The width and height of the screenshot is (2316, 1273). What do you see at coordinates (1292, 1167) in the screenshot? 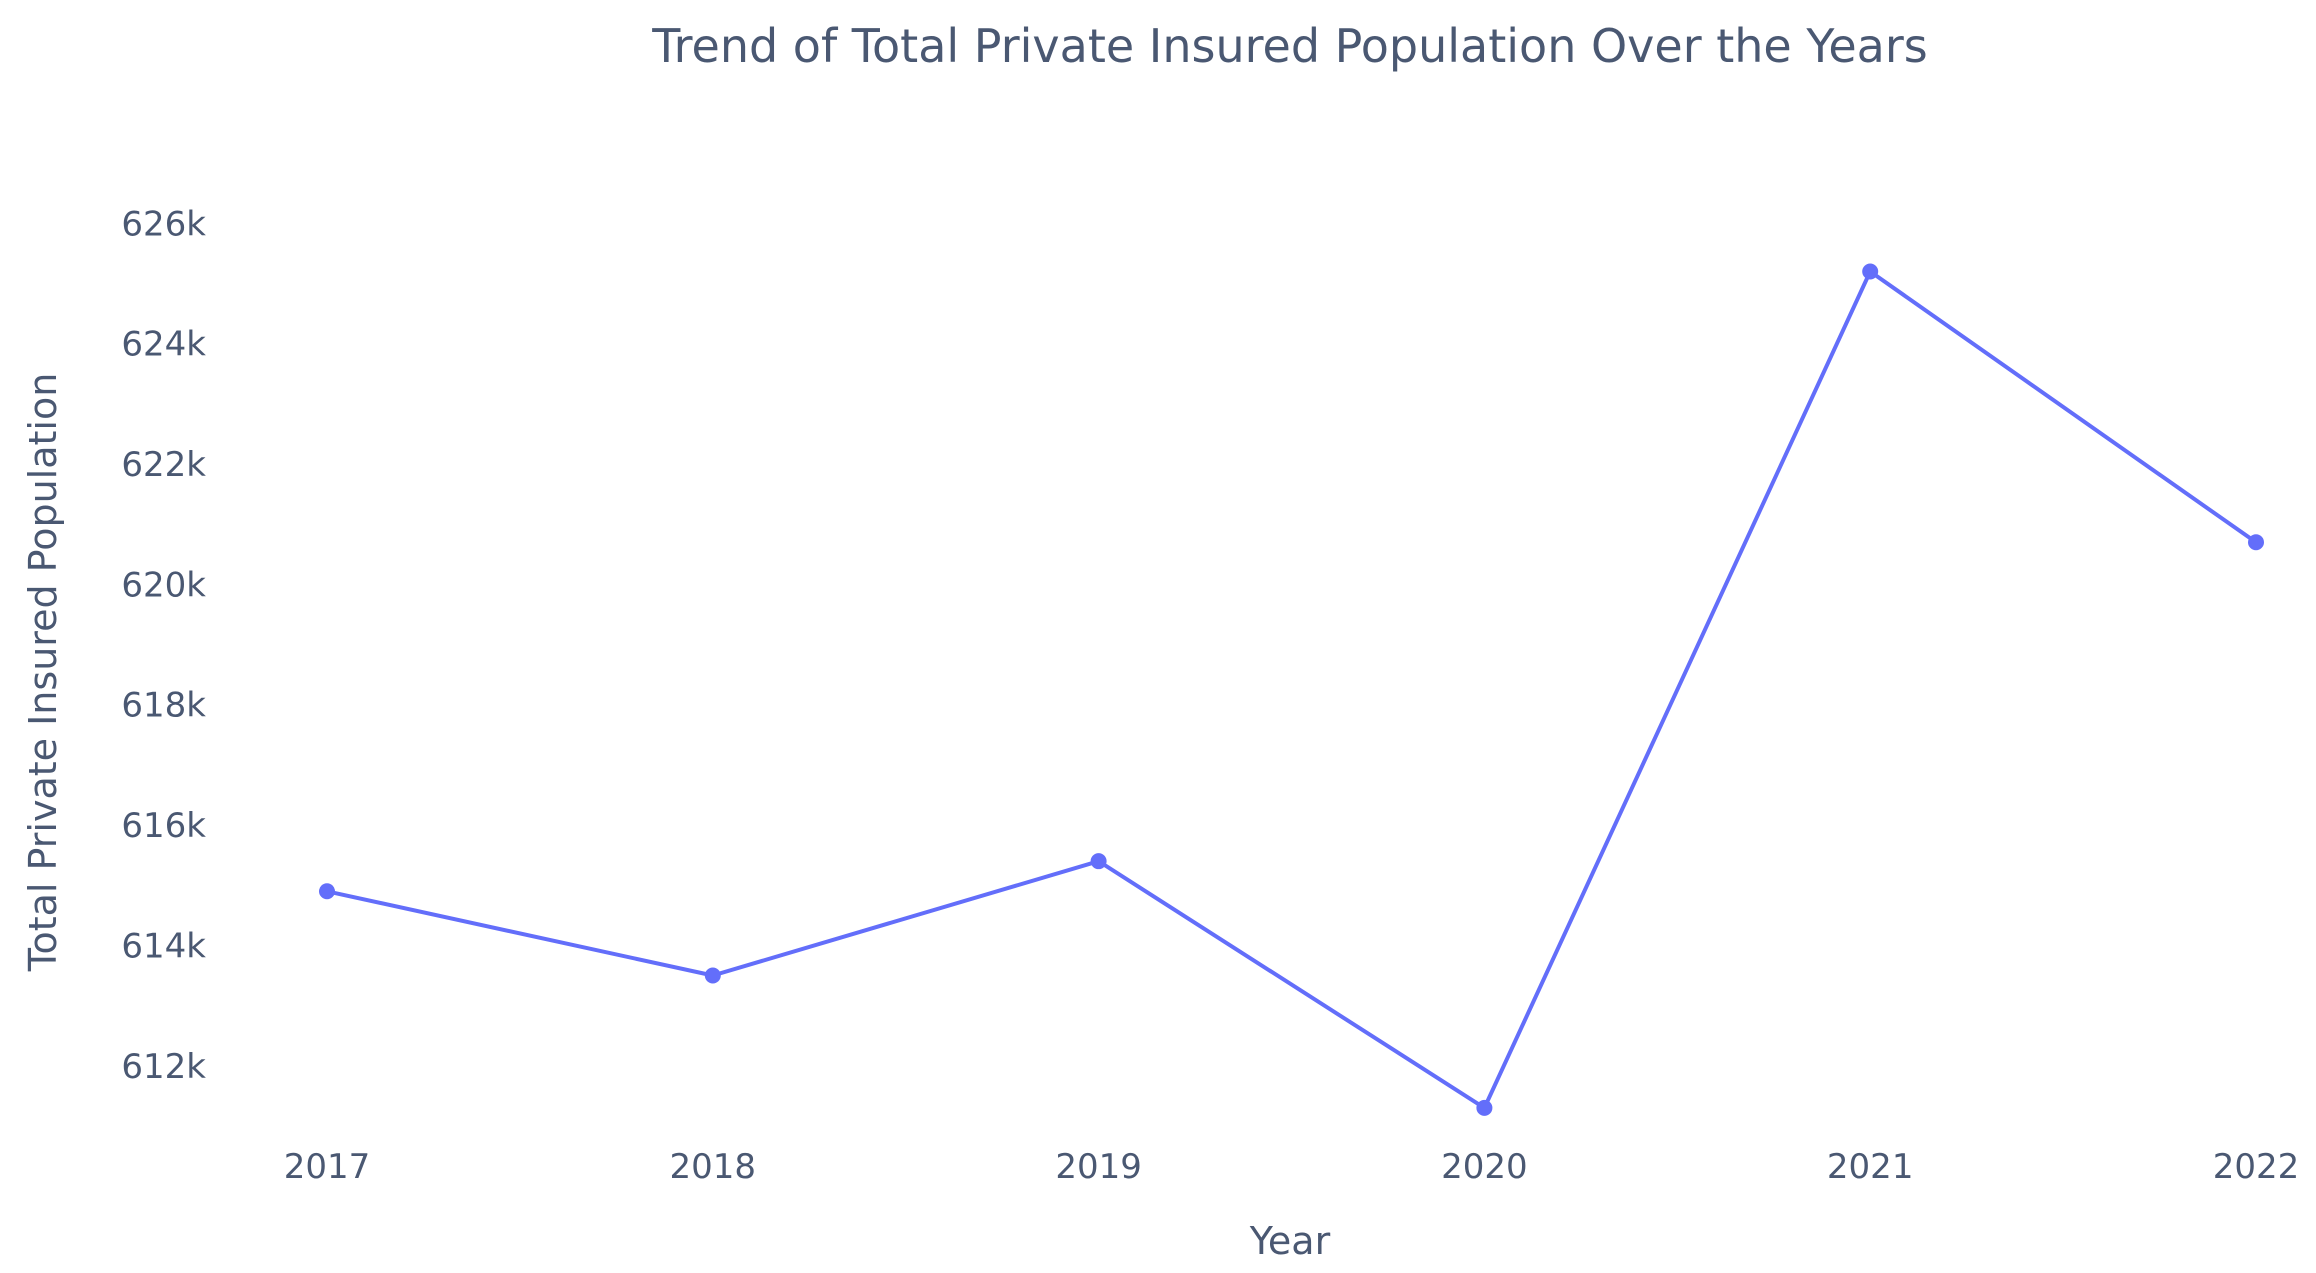
I see `x-axis-ticks: 2017 2018 2019 2020 2021 2022` at bounding box center [1292, 1167].